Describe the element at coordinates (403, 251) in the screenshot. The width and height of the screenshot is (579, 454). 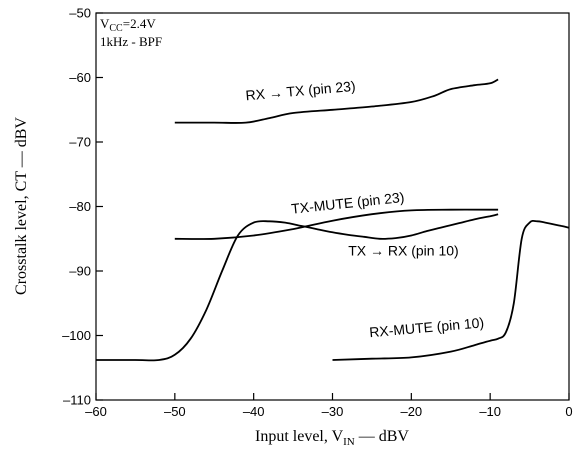
I see `series-label: TX → RX (pin 10)` at that location.